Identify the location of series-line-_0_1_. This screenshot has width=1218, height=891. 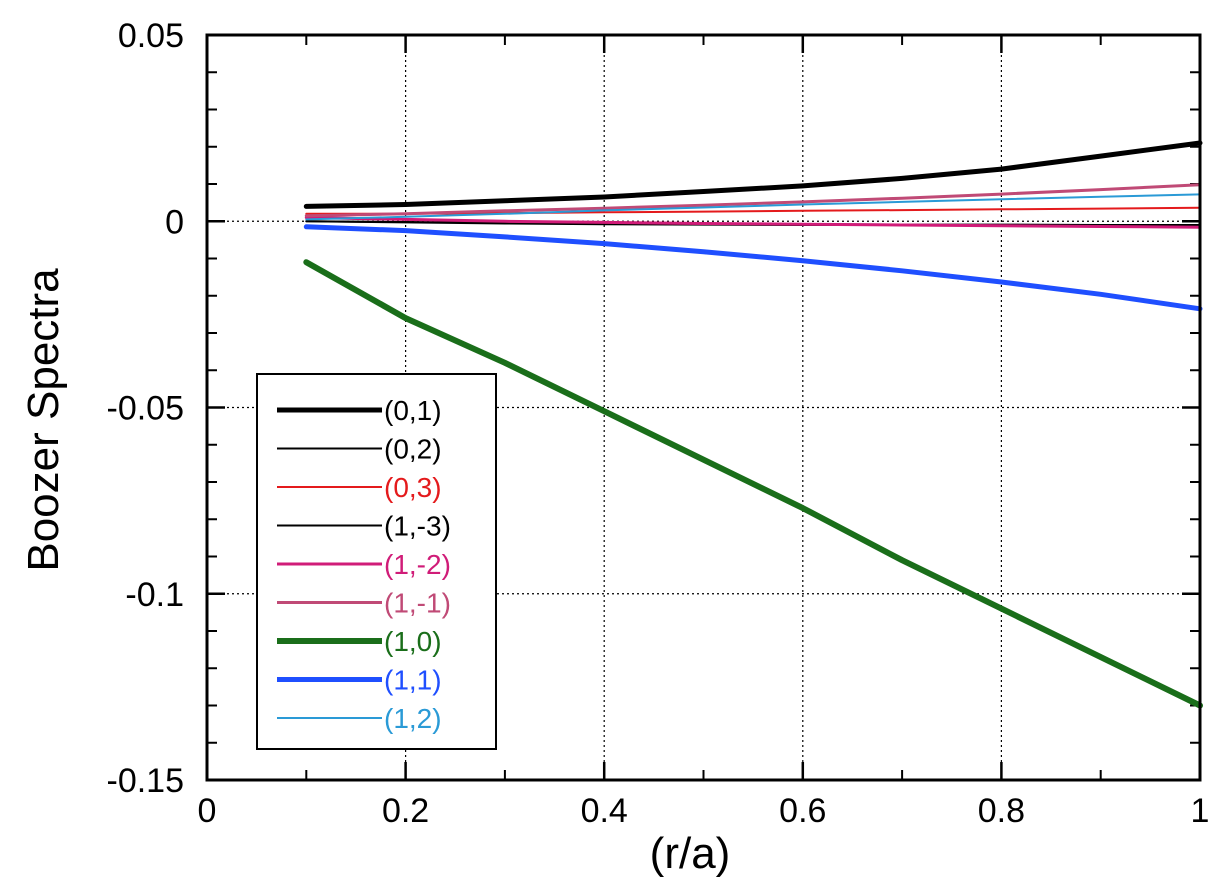
(753, 174).